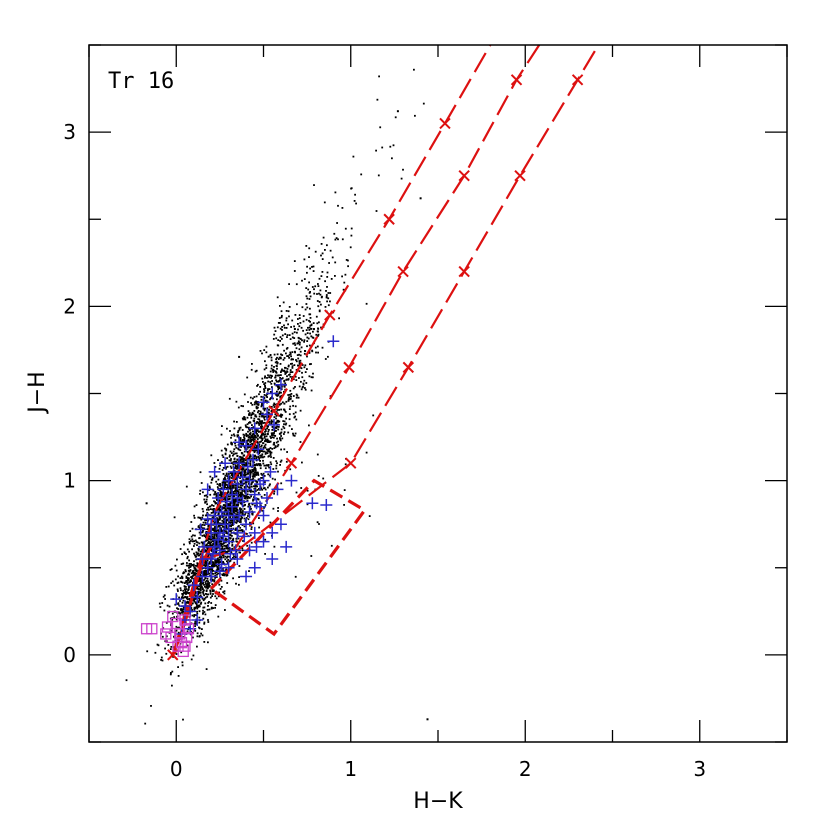 The image size is (830, 830). What do you see at coordinates (403, 271) in the screenshot?
I see `reddening-marker` at bounding box center [403, 271].